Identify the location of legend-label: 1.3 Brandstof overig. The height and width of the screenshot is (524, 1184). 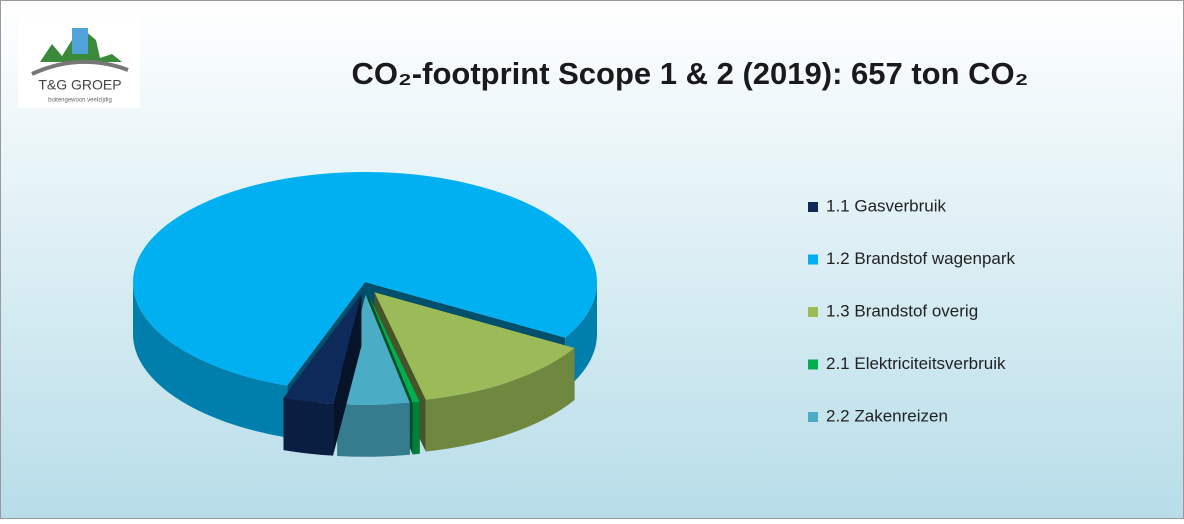
(902, 310).